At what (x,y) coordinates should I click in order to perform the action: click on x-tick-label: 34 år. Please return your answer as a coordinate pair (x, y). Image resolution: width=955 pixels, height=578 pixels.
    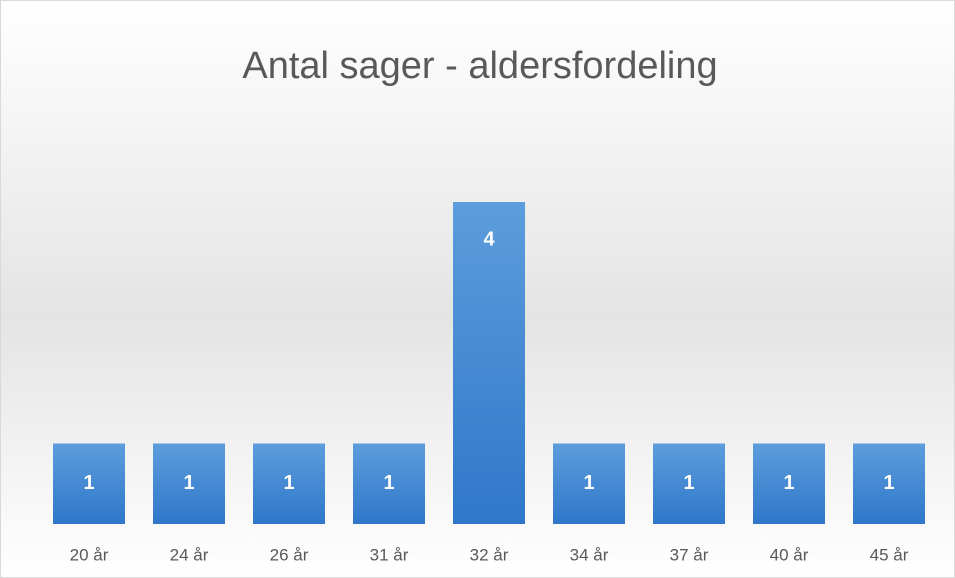
    Looking at the image, I should click on (589, 554).